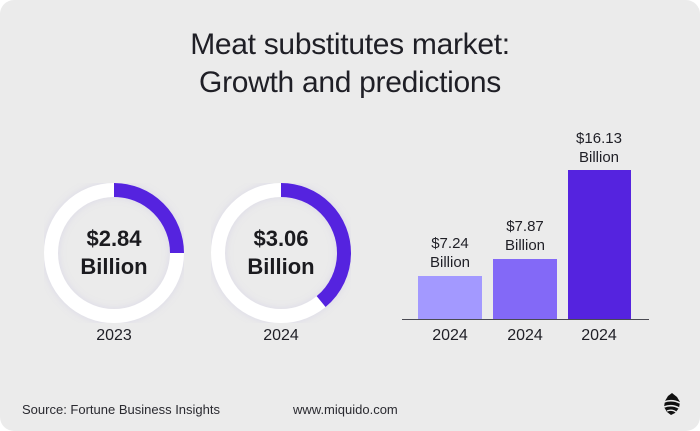 The width and height of the screenshot is (700, 431). I want to click on bar-amount: $16.13, so click(599, 138).